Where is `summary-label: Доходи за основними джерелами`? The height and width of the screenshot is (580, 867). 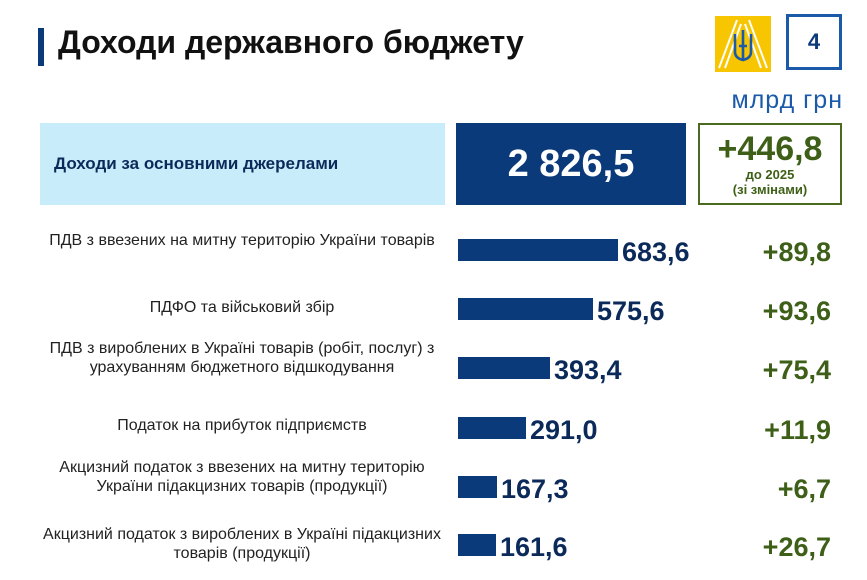 summary-label: Доходи за основними джерелами is located at coordinates (242, 164).